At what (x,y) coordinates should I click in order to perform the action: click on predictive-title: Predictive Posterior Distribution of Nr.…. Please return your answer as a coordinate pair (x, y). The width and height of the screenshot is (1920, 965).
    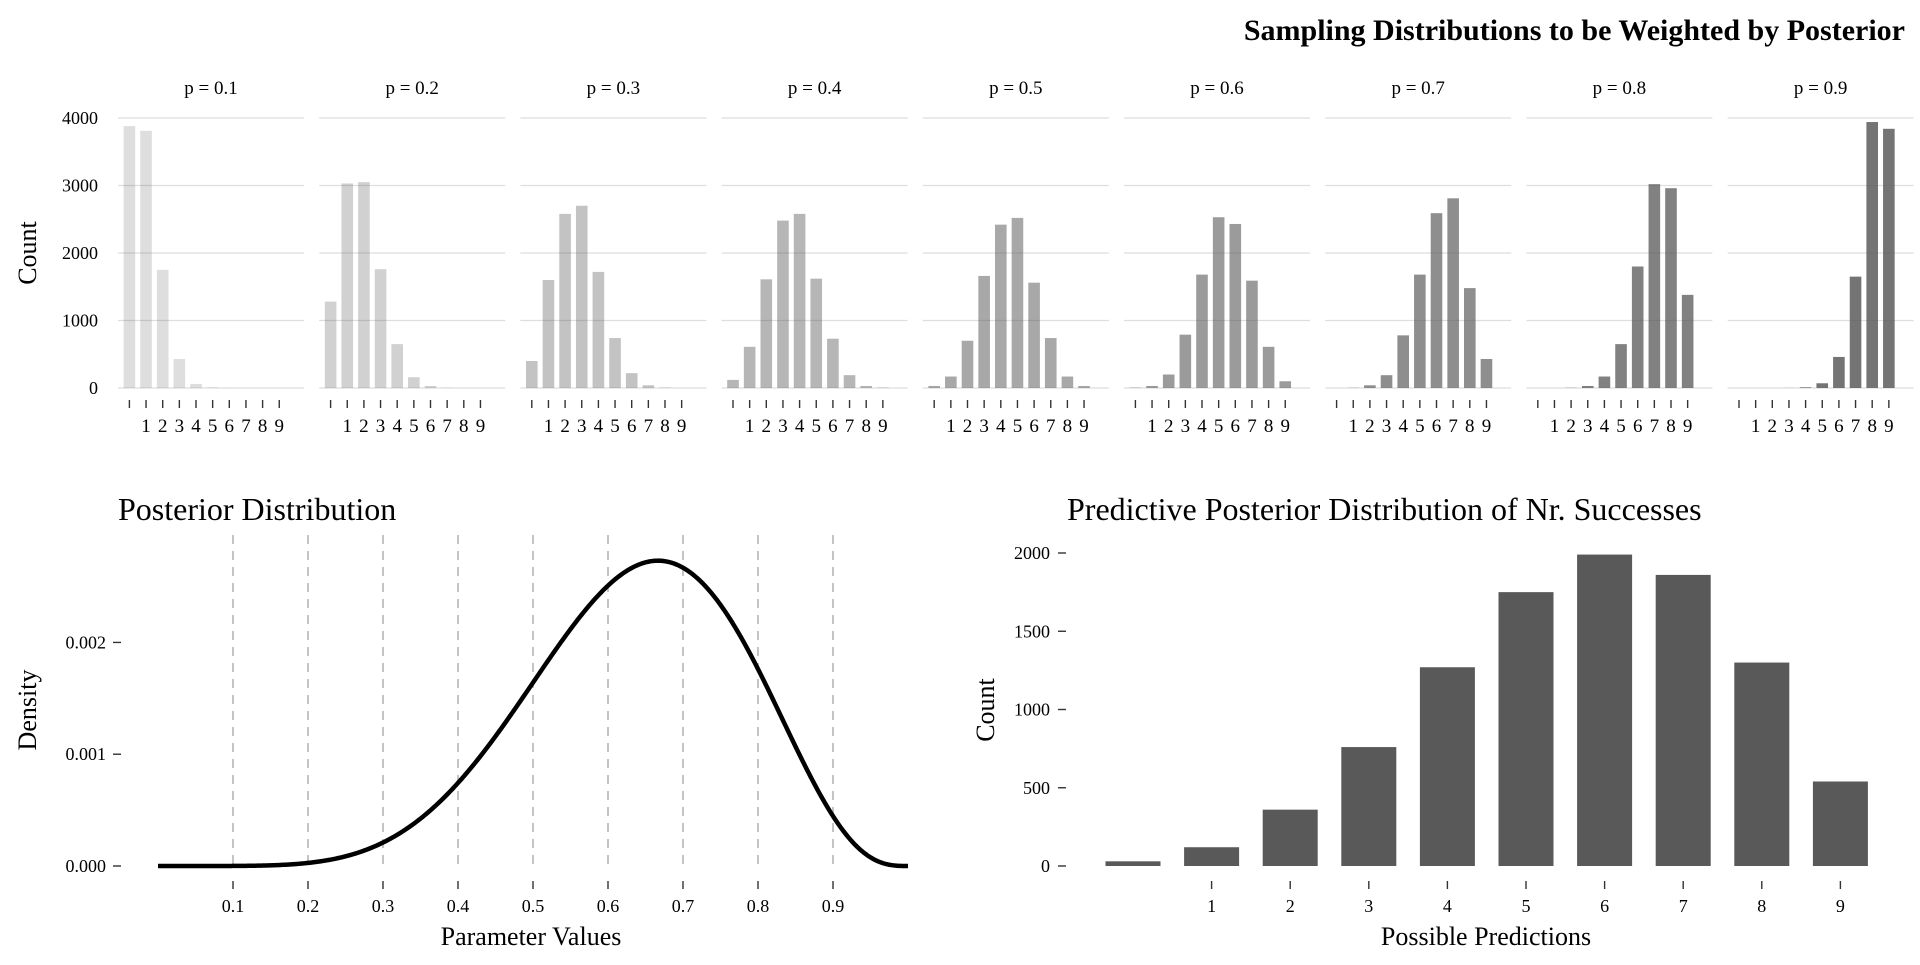
    Looking at the image, I should click on (1384, 509).